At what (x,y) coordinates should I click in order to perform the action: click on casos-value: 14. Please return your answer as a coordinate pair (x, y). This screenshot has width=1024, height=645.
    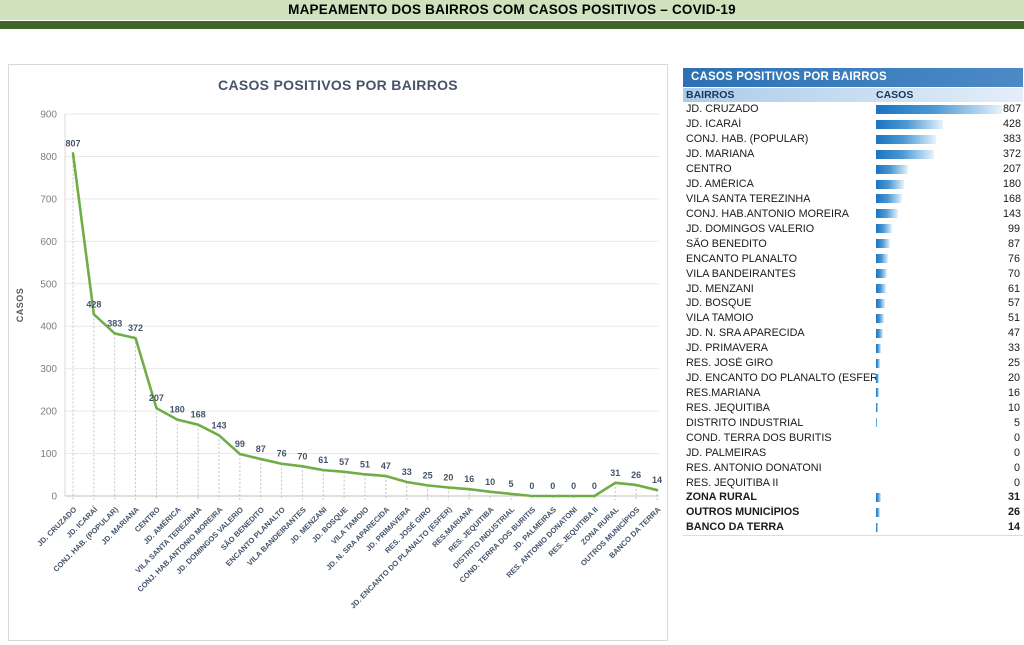
    Looking at the image, I should click on (1013, 527).